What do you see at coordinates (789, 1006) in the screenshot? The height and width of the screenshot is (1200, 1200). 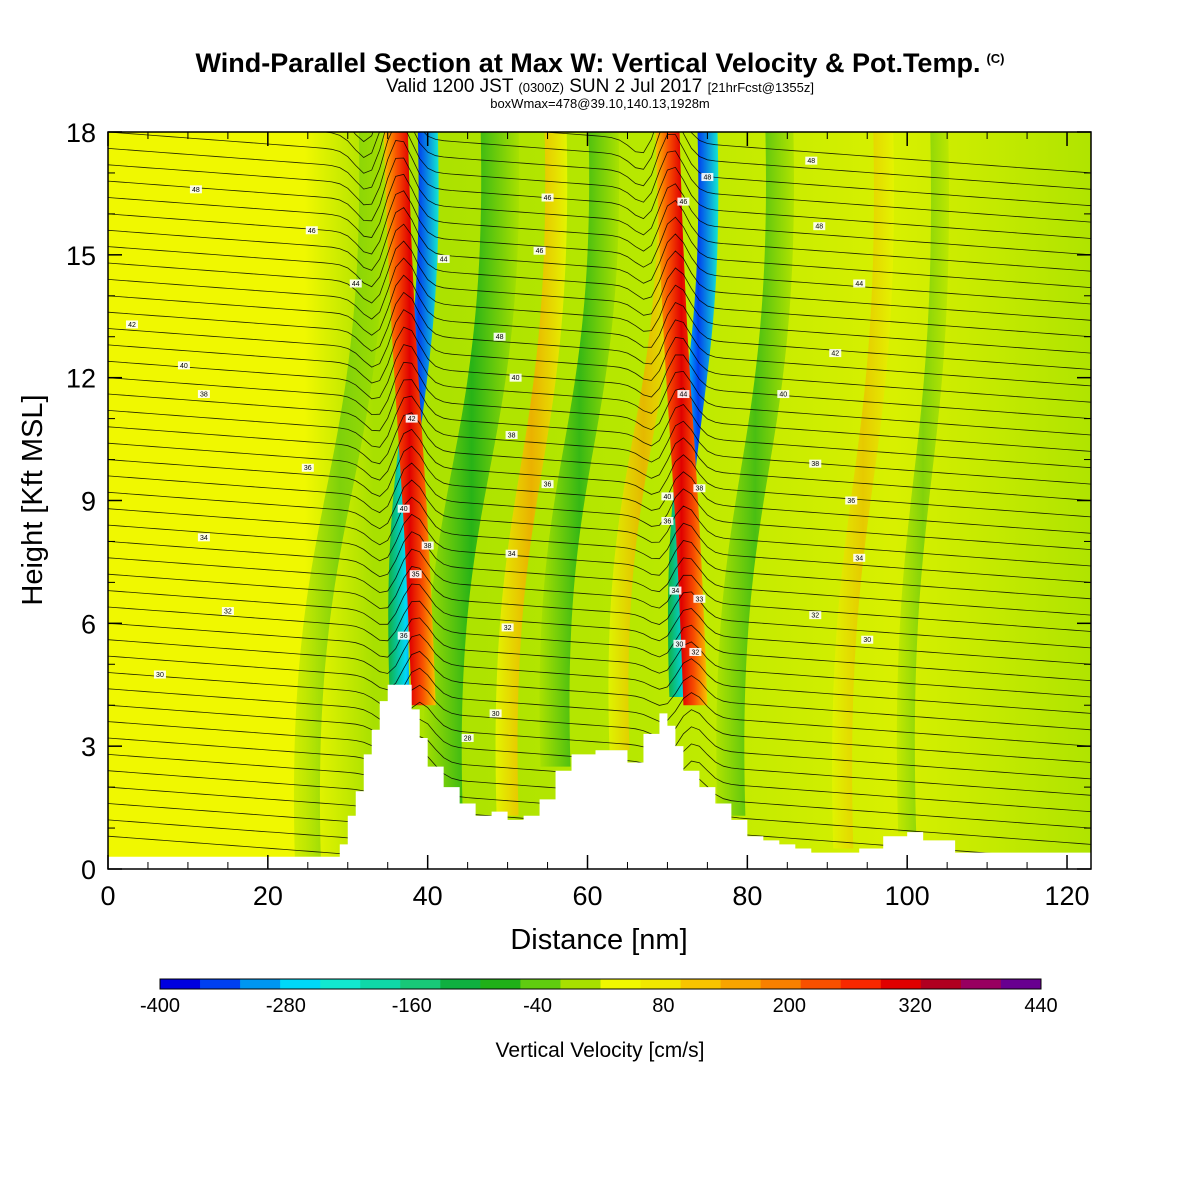 I see `colorbar-tick-label: 200` at bounding box center [789, 1006].